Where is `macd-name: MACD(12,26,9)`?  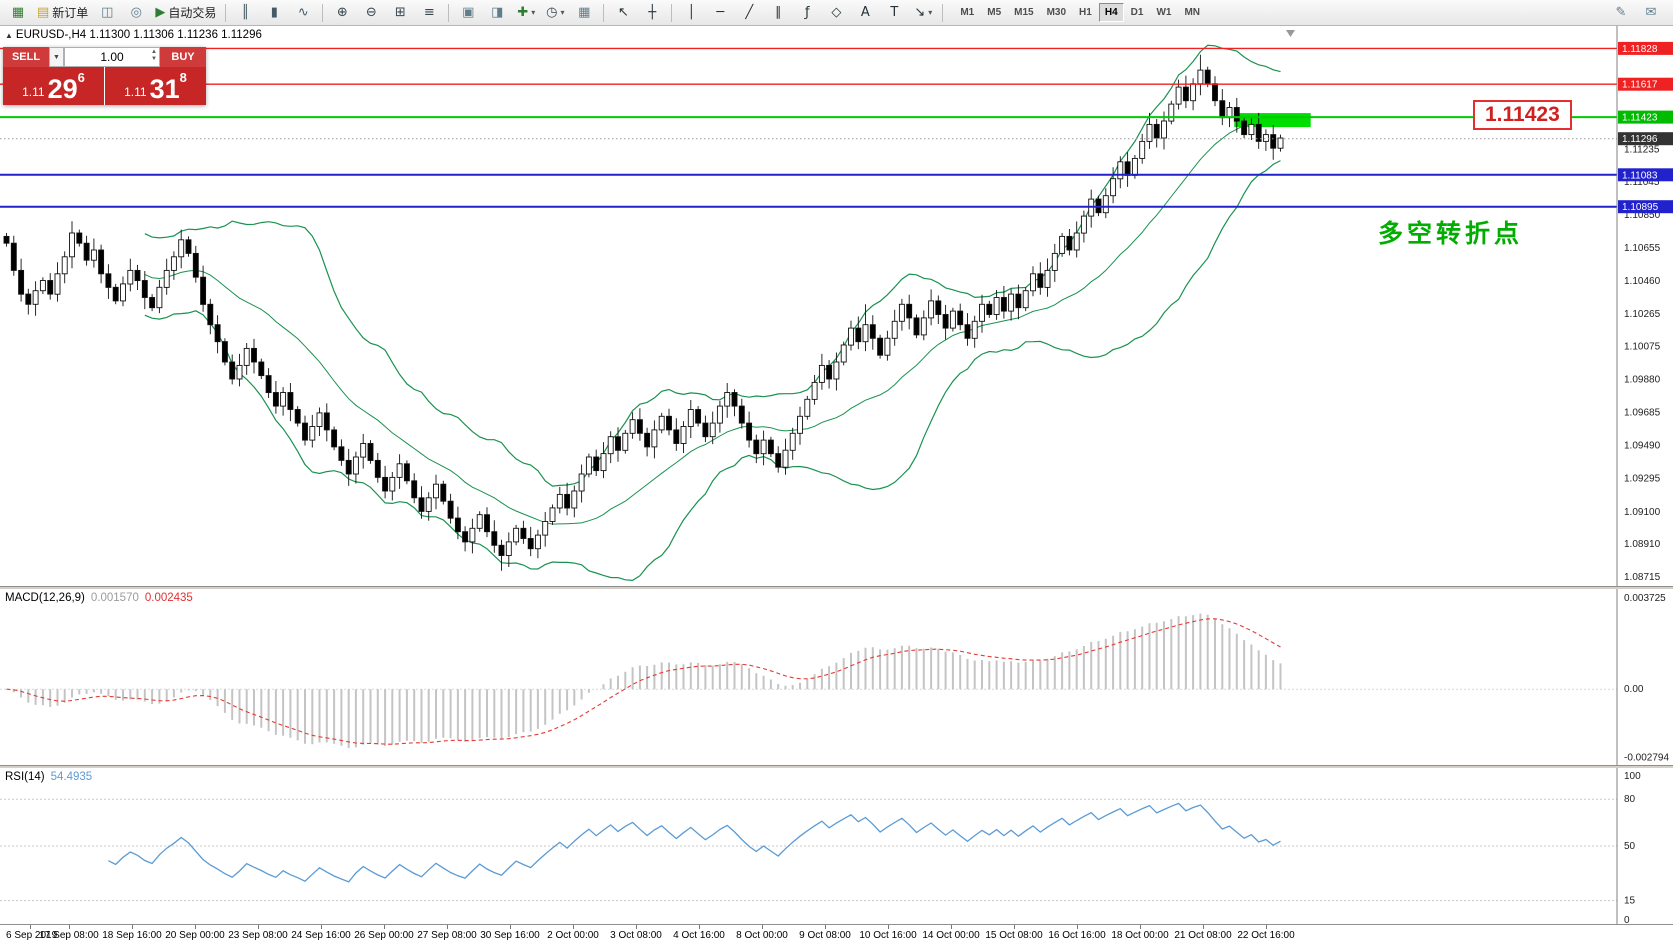
macd-name: MACD(12,26,9) is located at coordinates (45, 598).